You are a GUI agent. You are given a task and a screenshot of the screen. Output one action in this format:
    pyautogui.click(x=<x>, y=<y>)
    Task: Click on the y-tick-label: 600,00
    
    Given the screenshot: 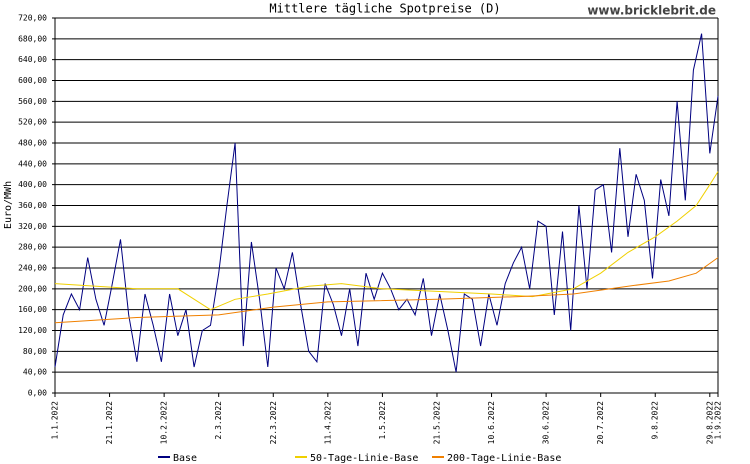 What is the action you would take?
    pyautogui.click(x=32, y=80)
    